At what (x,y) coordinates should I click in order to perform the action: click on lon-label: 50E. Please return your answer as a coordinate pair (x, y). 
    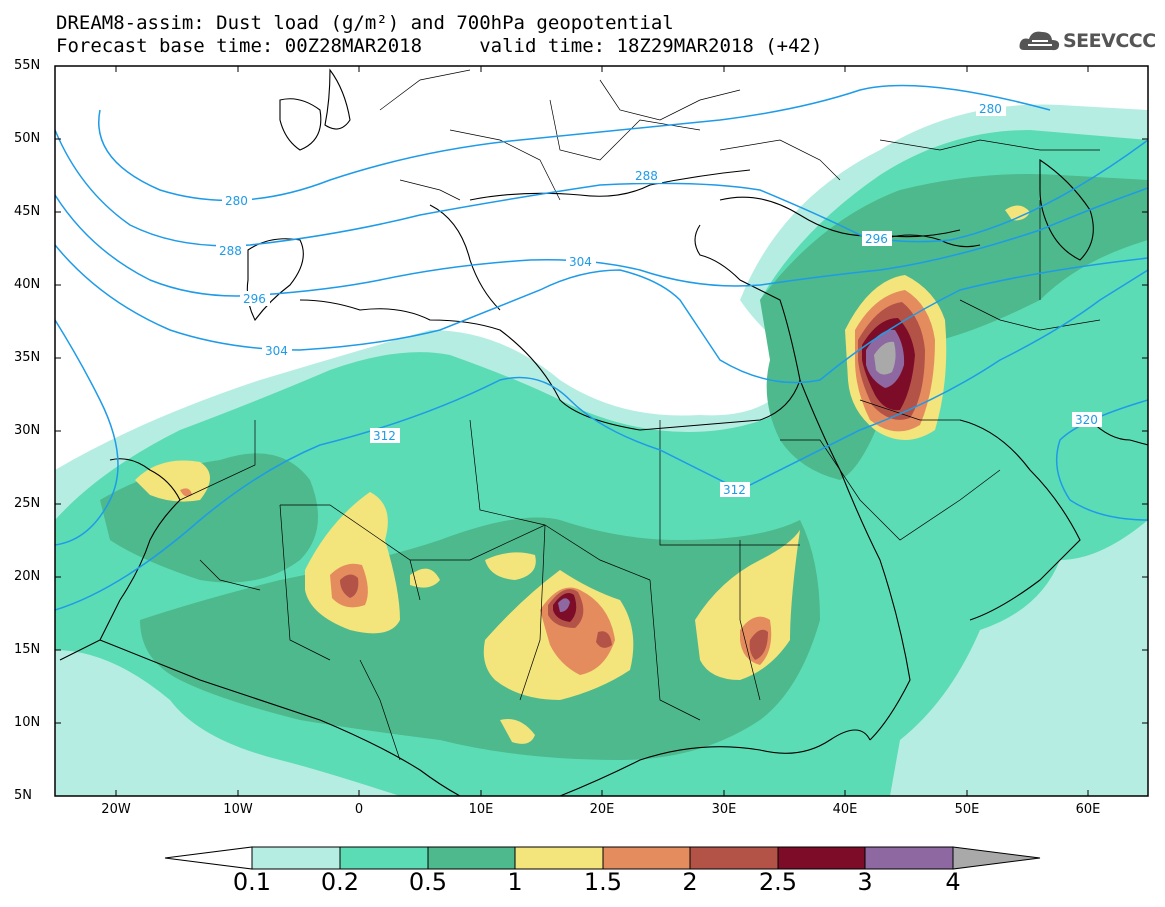
    Looking at the image, I should click on (967, 809).